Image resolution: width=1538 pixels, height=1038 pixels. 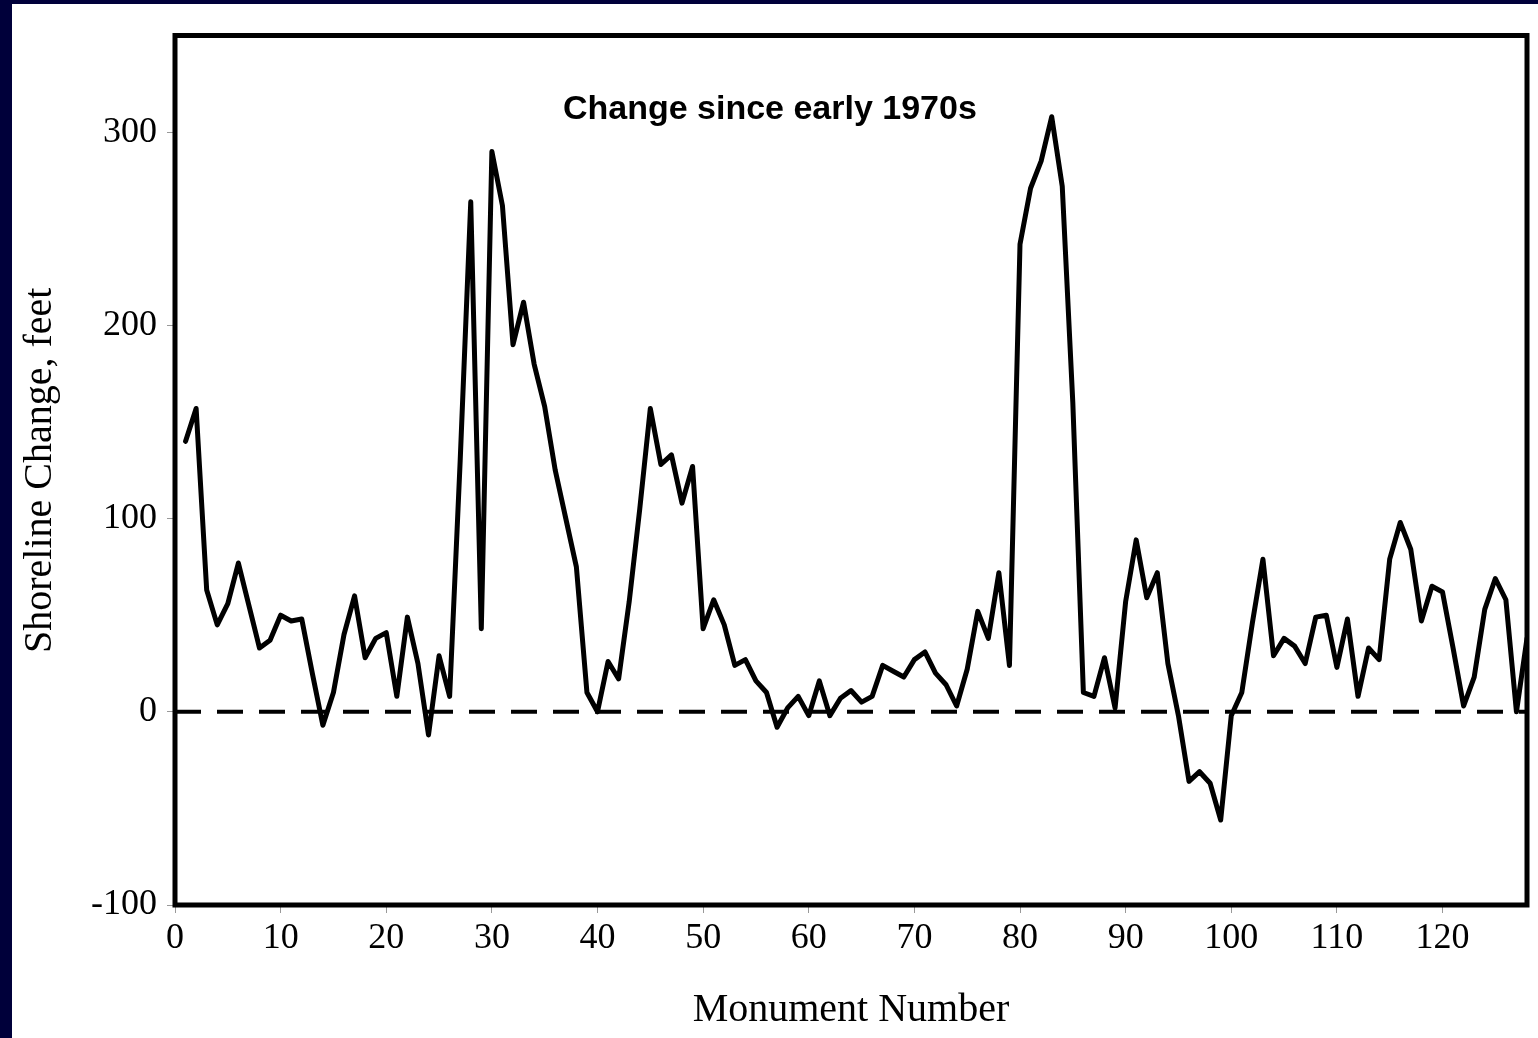 I want to click on x-tick-label: 30, so click(x=491, y=936).